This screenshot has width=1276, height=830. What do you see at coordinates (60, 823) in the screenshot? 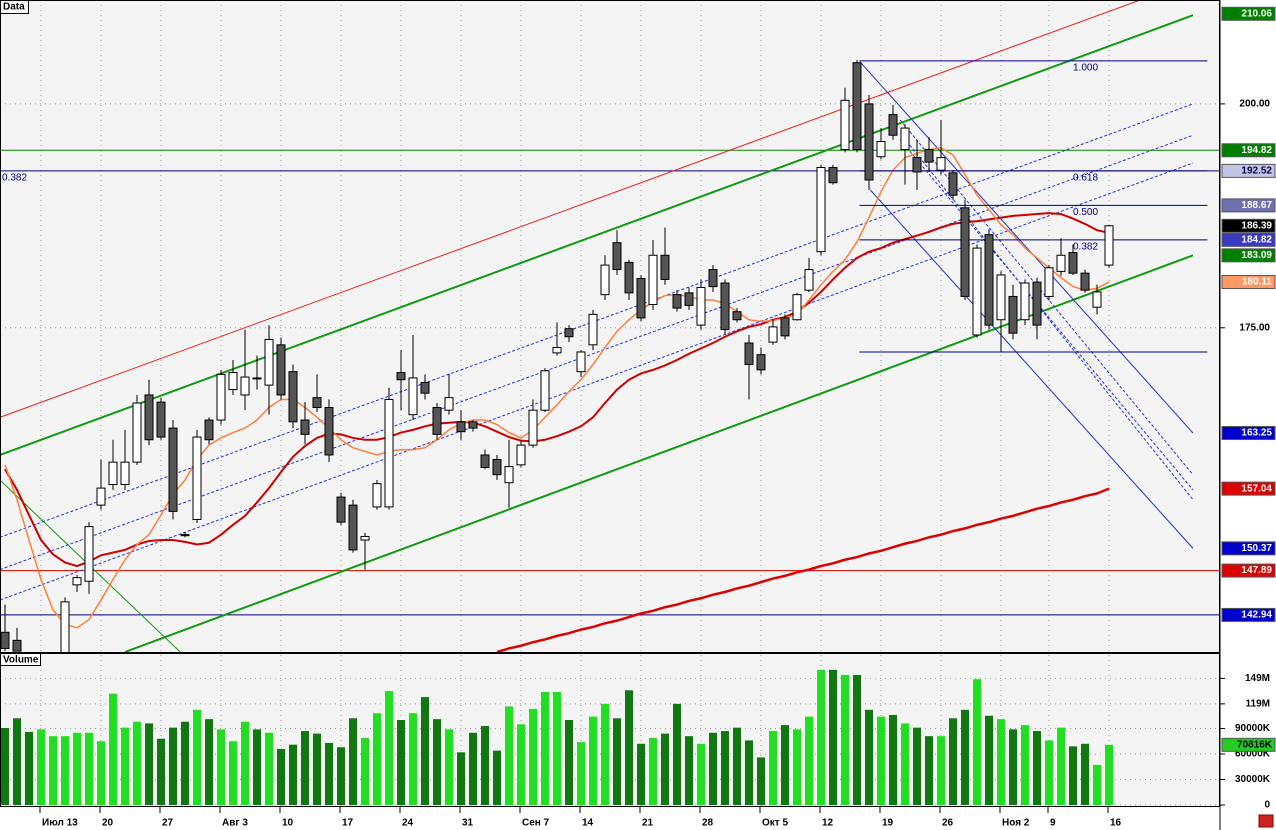
I see `x-tick-label: Июл 13` at bounding box center [60, 823].